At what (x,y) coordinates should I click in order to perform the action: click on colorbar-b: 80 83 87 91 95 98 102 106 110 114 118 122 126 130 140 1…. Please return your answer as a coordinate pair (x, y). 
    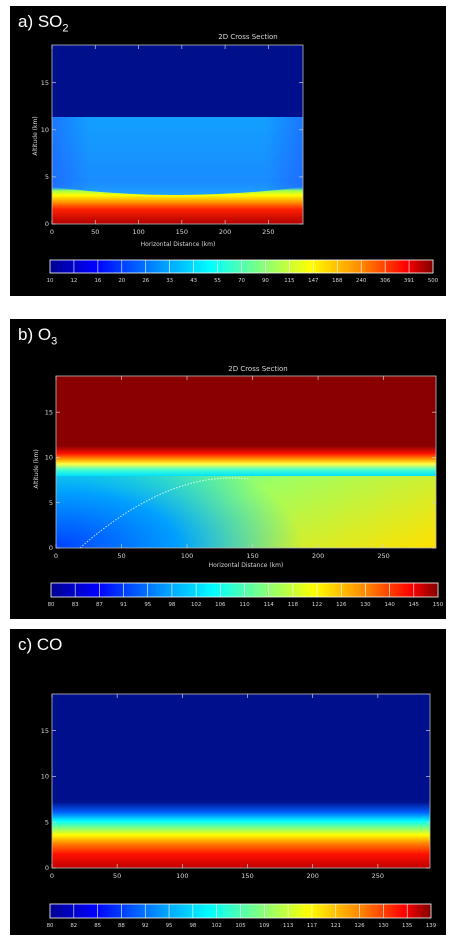
    Looking at the image, I should click on (246, 595).